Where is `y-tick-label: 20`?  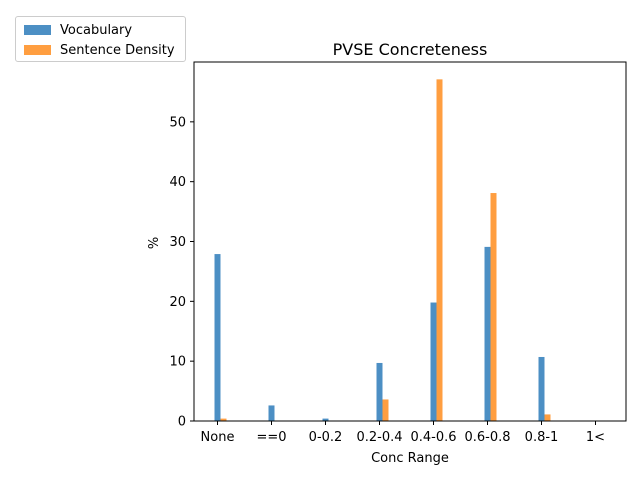 y-tick-label: 20 is located at coordinates (177, 302).